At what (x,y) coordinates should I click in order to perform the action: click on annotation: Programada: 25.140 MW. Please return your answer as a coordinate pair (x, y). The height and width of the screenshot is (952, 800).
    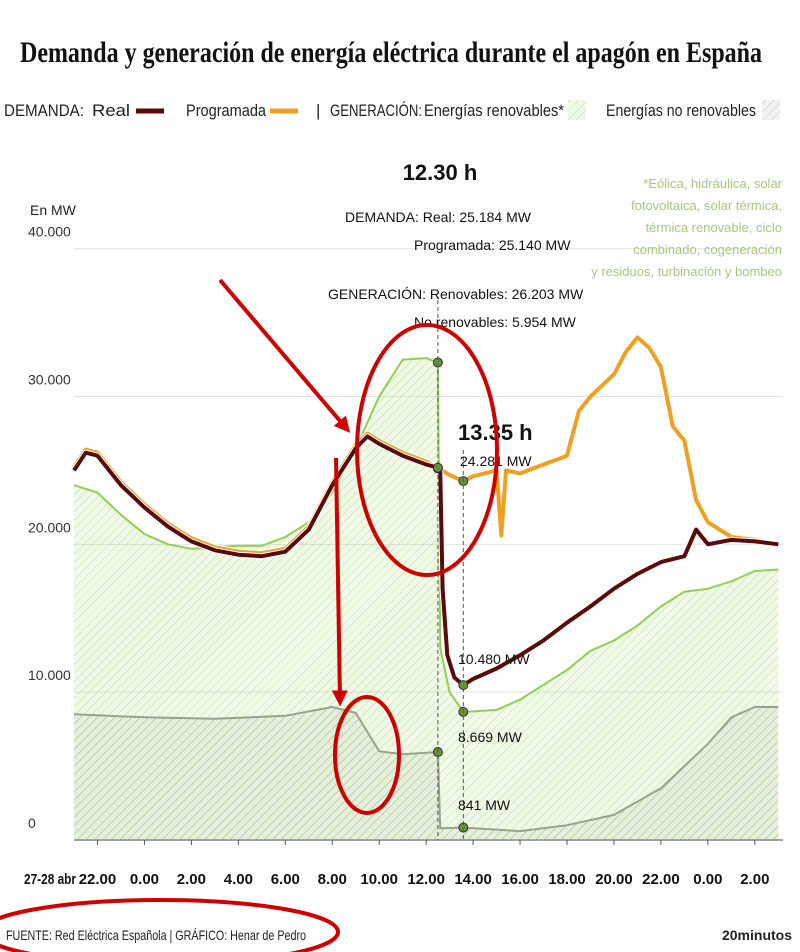
    Looking at the image, I should click on (492, 245).